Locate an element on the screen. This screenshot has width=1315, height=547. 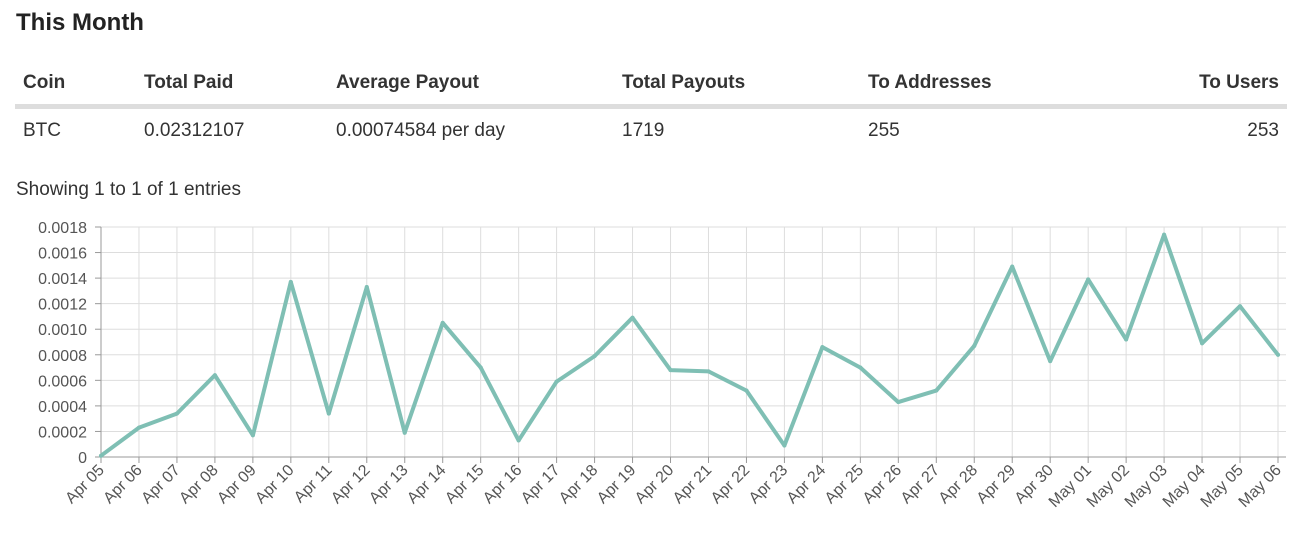
x-tick-label: Apr 07 is located at coordinates (160, 484).